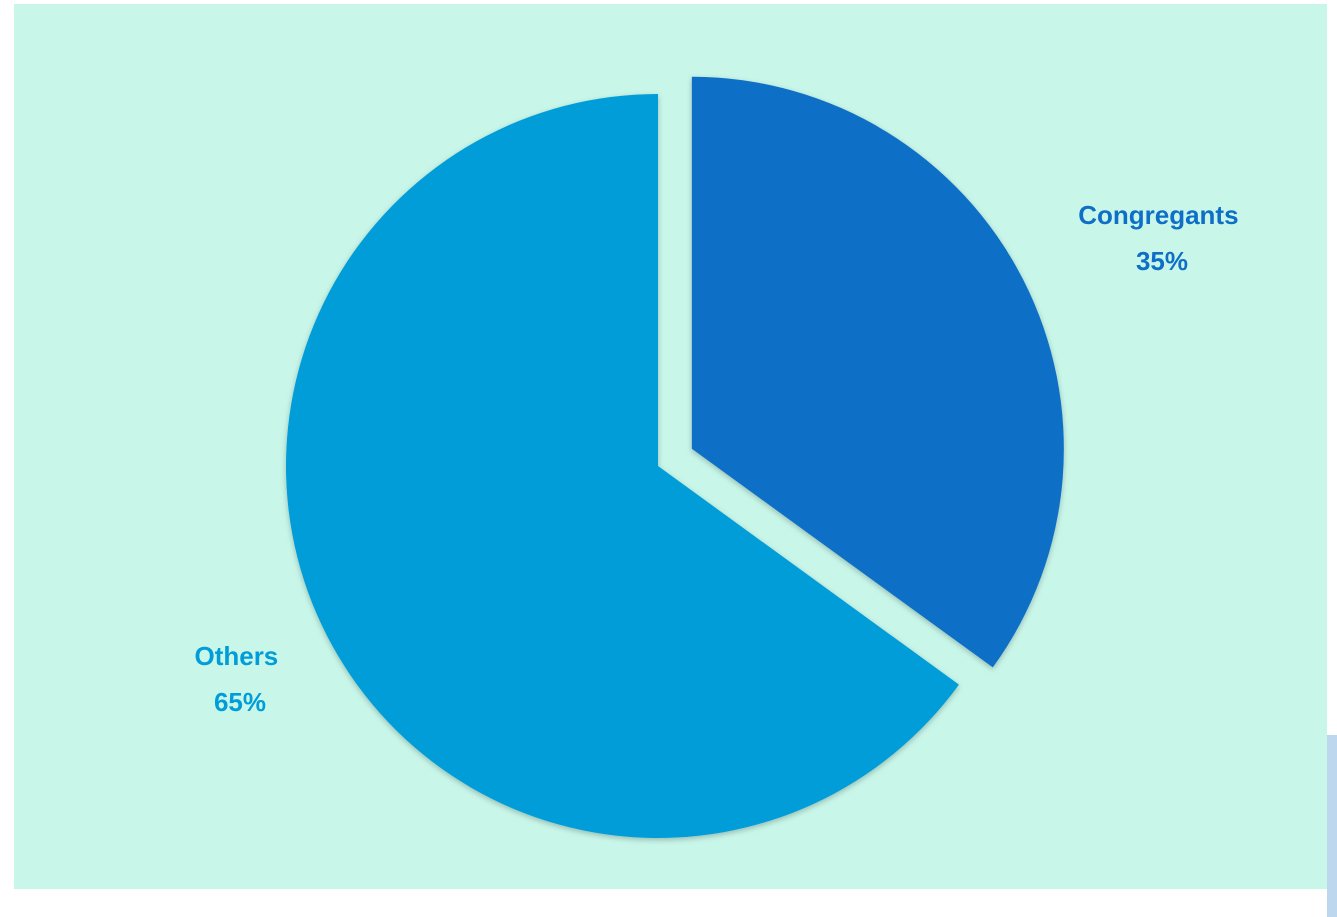 Image resolution: width=1337 pixels, height=917 pixels. I want to click on slice-name-others: Others, so click(236, 656).